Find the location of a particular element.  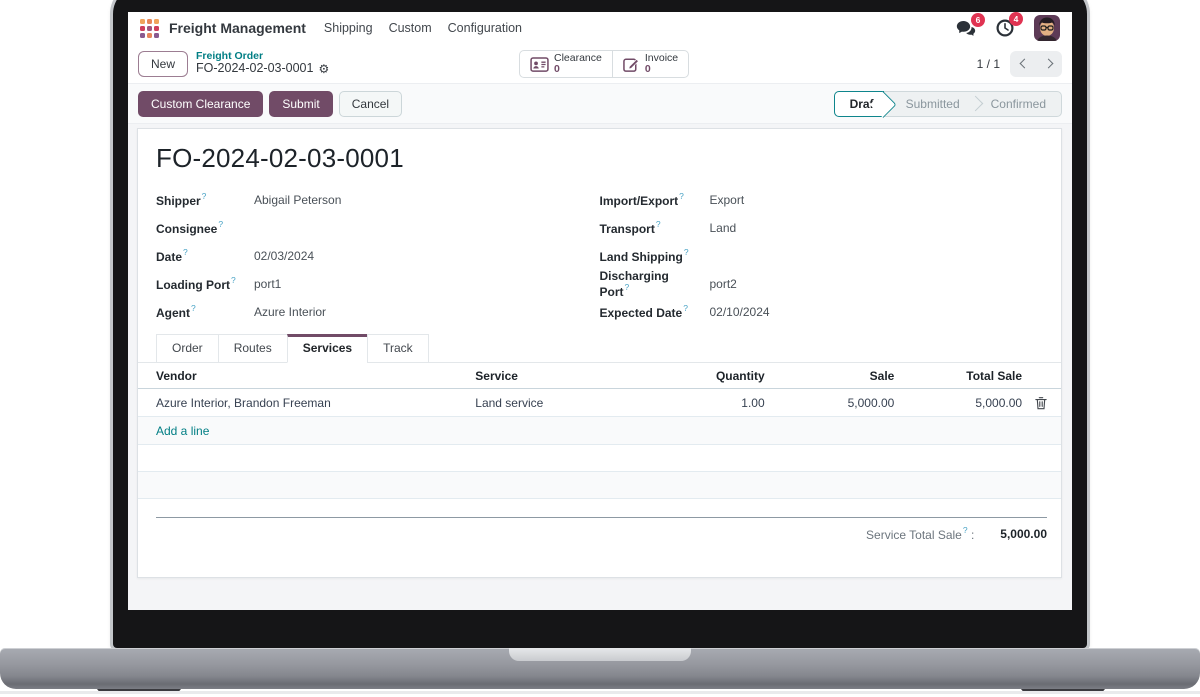

import-export-label: Import/Export? is located at coordinates (641, 199).